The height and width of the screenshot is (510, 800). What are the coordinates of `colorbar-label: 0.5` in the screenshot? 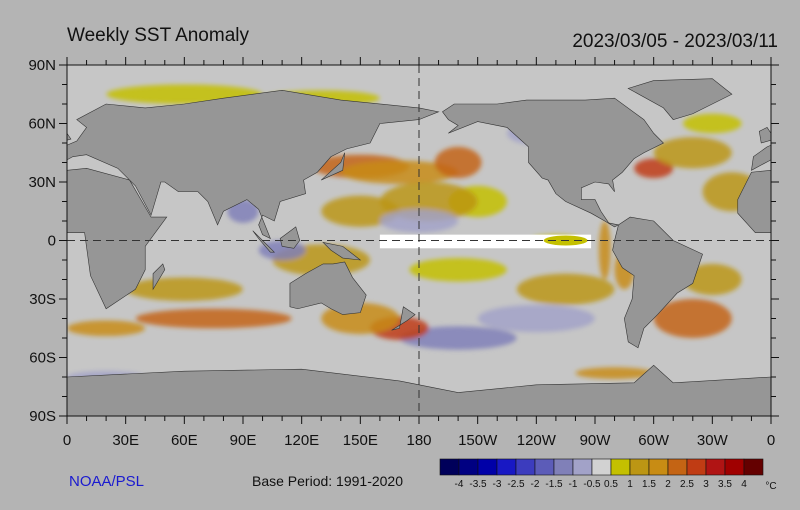 It's located at (611, 484).